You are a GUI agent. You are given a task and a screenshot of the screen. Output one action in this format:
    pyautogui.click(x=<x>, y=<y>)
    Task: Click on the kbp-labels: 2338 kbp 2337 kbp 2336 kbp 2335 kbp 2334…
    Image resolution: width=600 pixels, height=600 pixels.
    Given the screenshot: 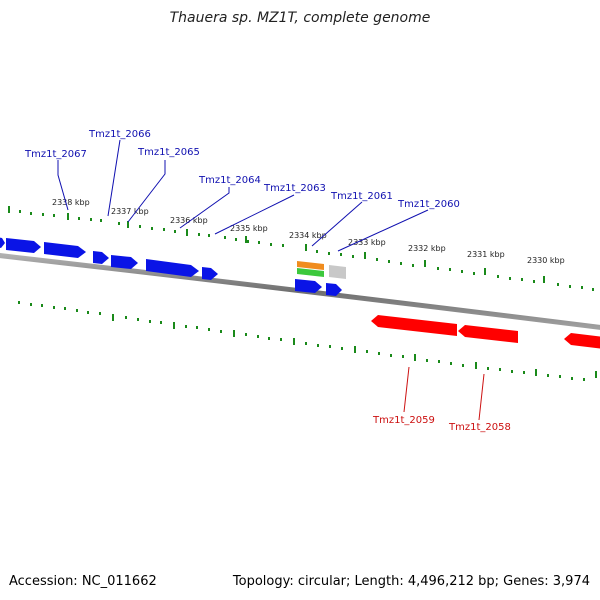 What is the action you would take?
    pyautogui.click(x=308, y=231)
    